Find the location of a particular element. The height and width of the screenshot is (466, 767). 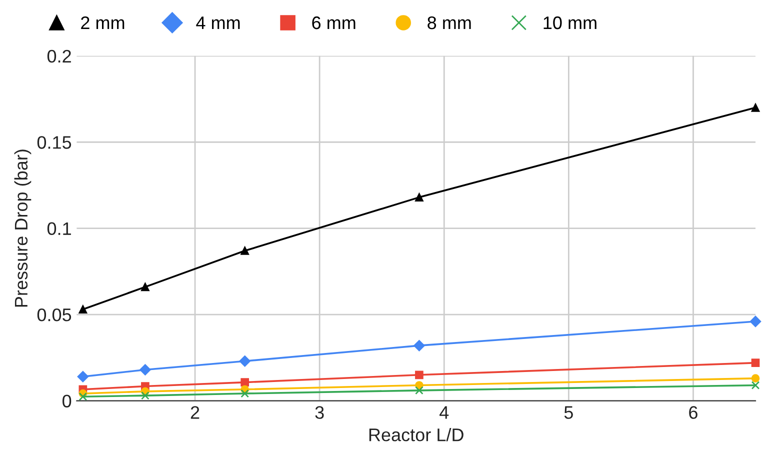

x-tick-label: 4 is located at coordinates (444, 412).